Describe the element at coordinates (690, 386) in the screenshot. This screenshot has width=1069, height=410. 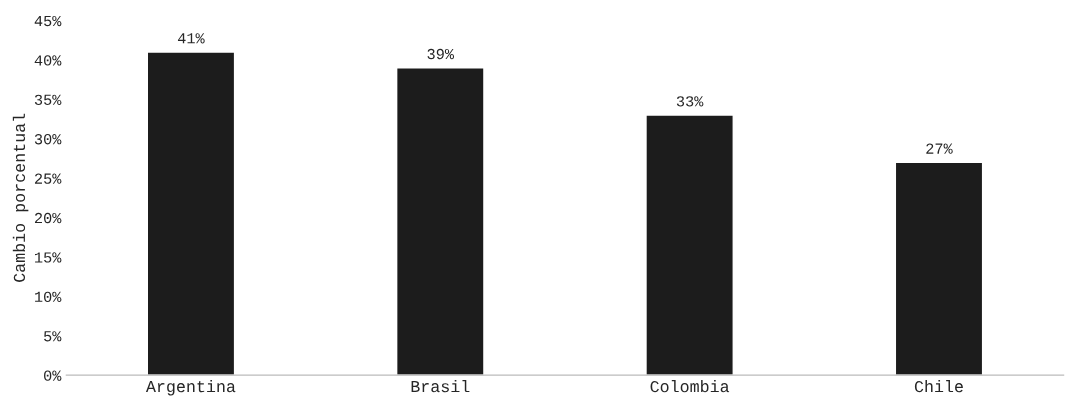
I see `x-tick-label: Colombia` at that location.